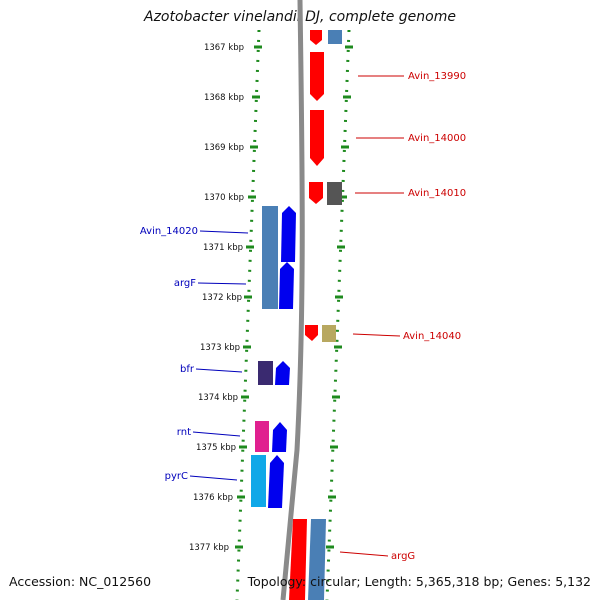  Describe the element at coordinates (339, 297) in the screenshot. I see `axis-ticks-right` at that location.